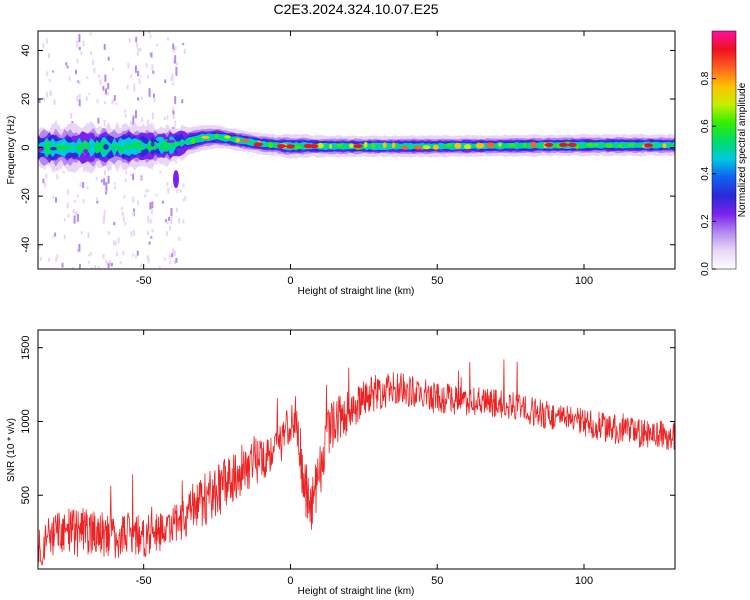  Describe the element at coordinates (26, 495) in the screenshot. I see `y-tick-label: 500` at that location.